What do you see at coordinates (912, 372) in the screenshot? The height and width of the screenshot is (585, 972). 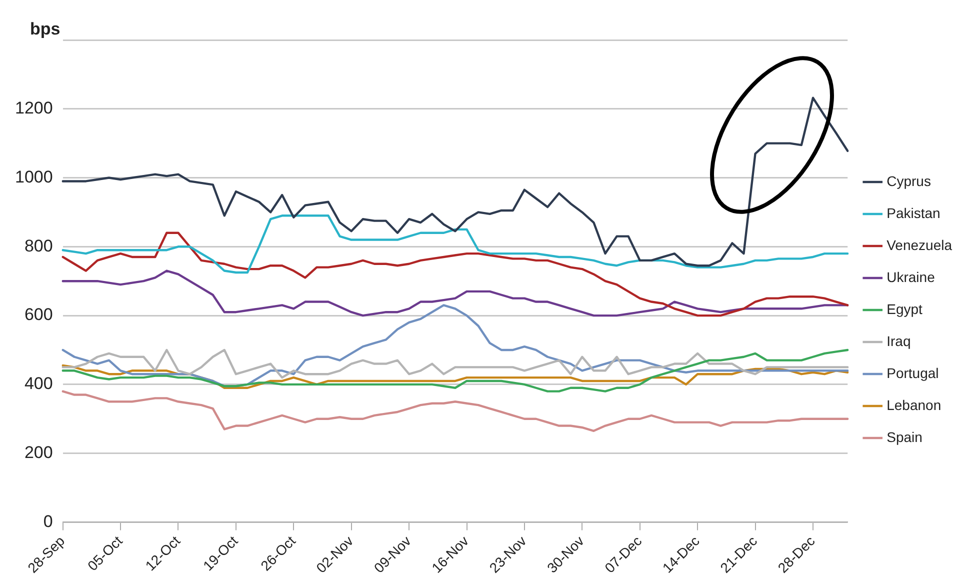 I see `legend-label: Portugal` at bounding box center [912, 372].